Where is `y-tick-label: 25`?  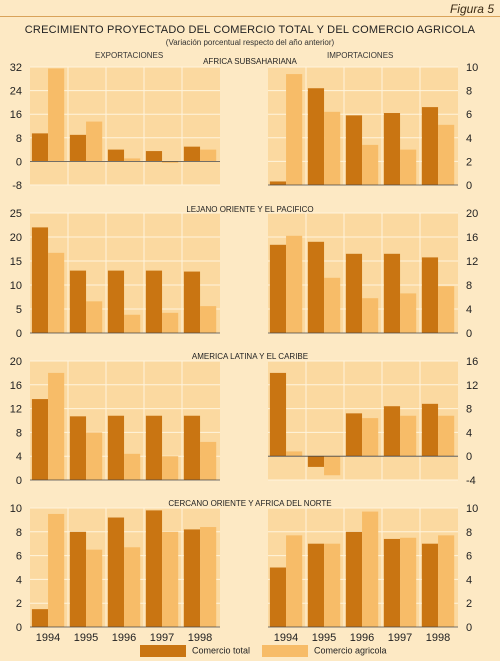 y-tick-label: 25 is located at coordinates (16, 214).